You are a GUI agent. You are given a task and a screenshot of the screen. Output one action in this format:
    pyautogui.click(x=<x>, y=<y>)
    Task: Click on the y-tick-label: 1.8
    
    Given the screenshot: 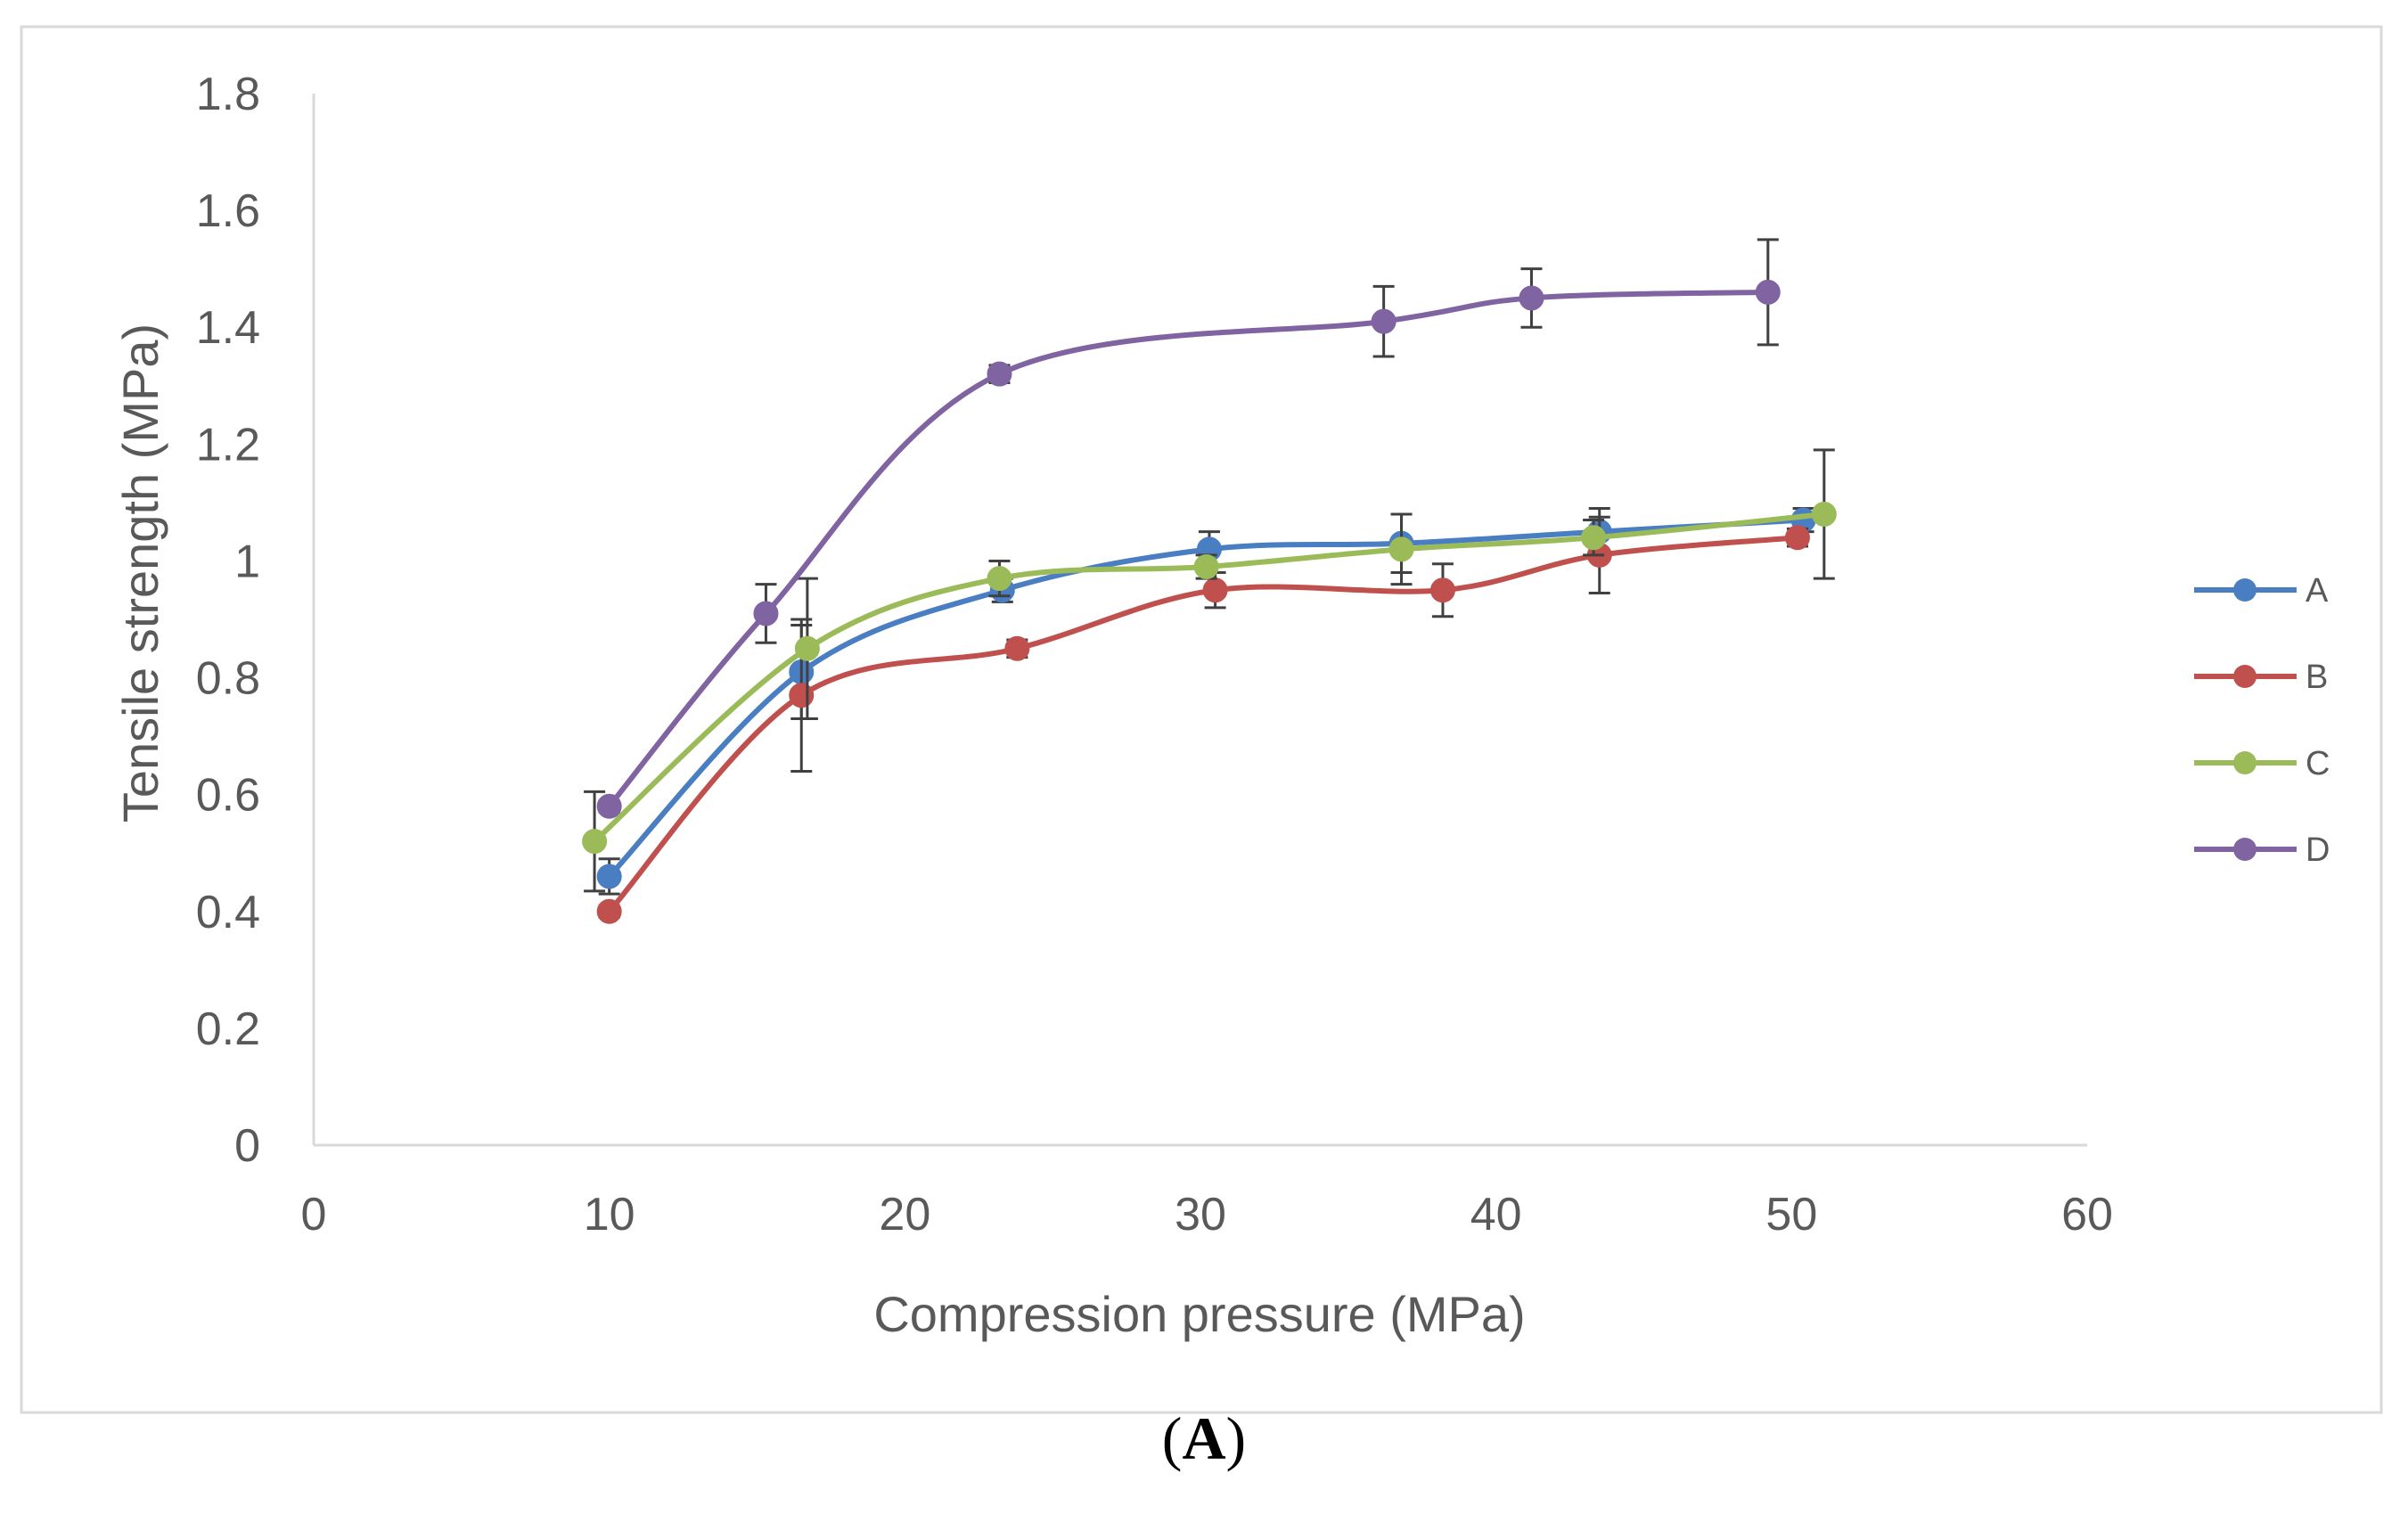 What is the action you would take?
    pyautogui.click(x=228, y=94)
    